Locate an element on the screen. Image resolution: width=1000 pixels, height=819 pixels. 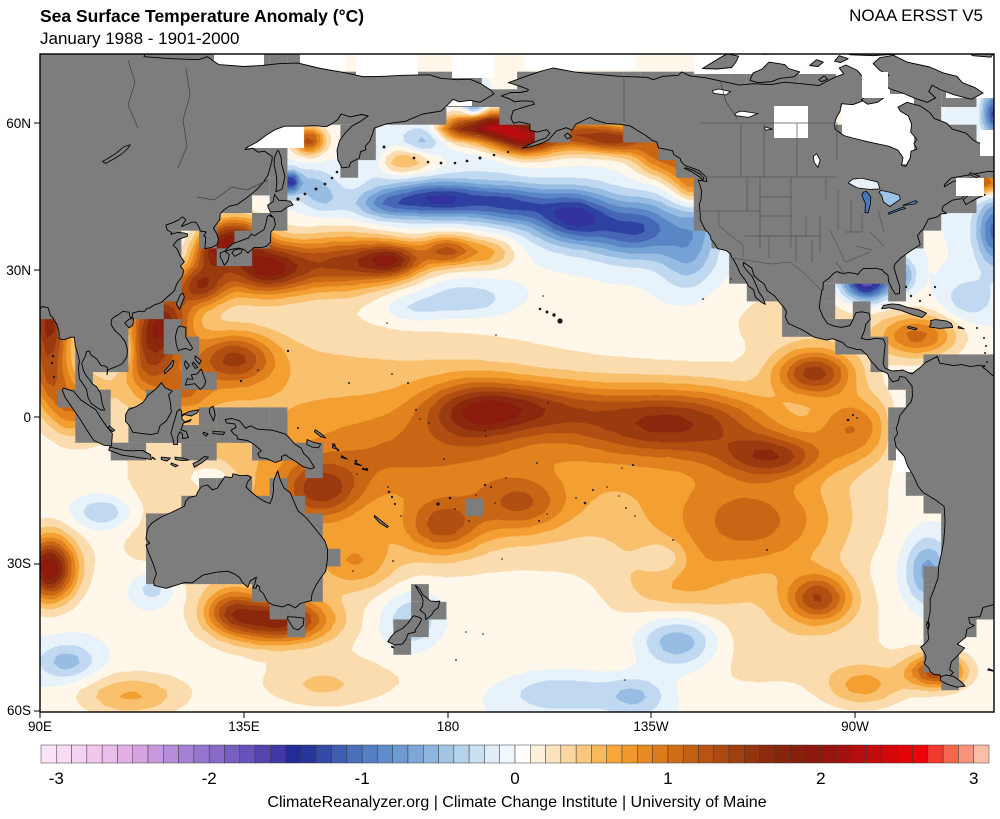
svg-text: 60S is located at coordinates (19, 710).